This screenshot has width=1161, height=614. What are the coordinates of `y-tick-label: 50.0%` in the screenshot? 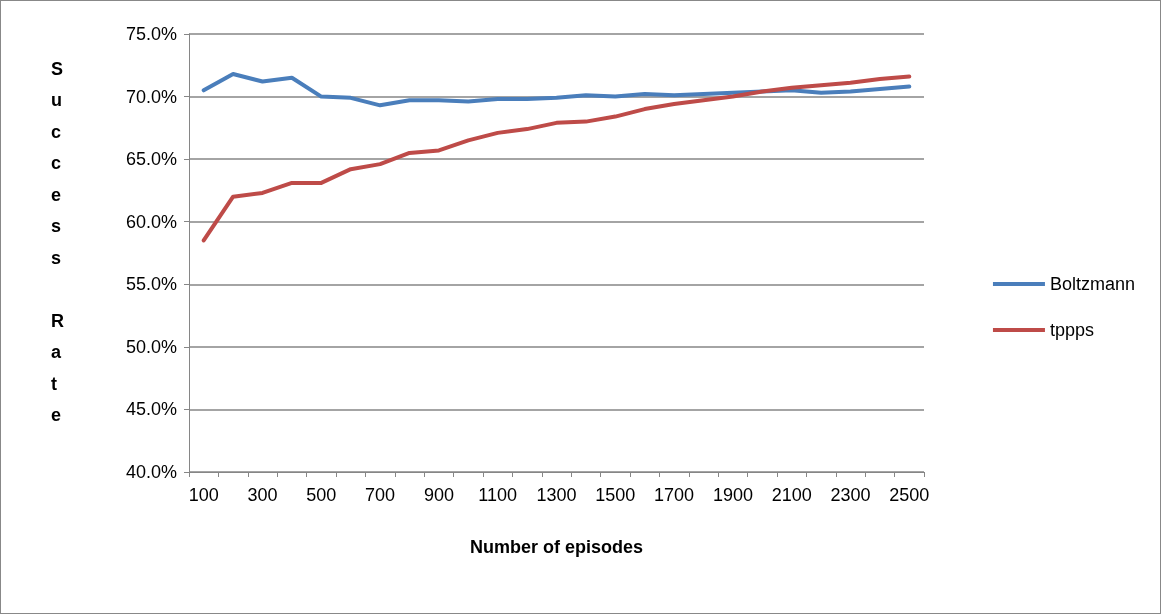 It's located at (151, 346).